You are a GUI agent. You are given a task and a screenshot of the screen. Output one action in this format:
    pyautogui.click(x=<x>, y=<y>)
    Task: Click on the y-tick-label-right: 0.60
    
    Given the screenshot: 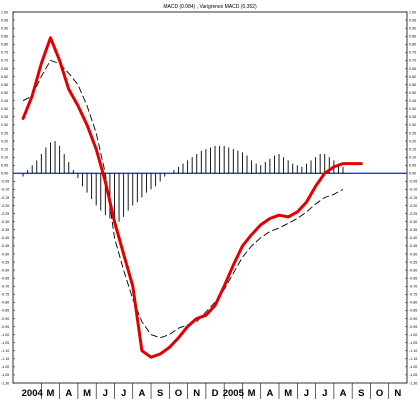 What is the action you would take?
    pyautogui.click(x=412, y=77)
    